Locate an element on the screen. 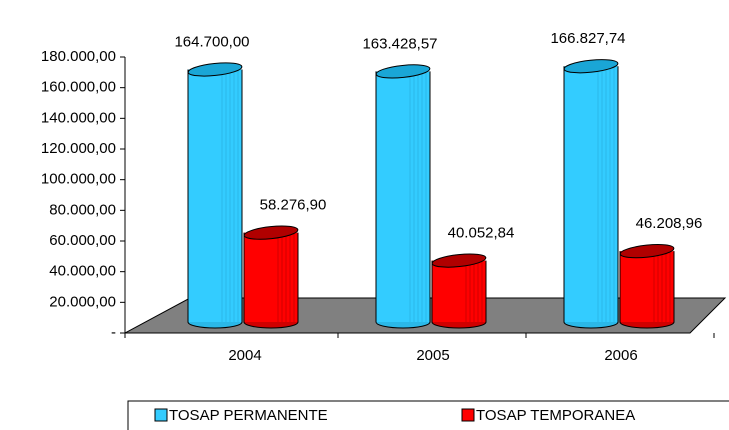  y-tick-label: 160.000,00 is located at coordinates (78, 87).